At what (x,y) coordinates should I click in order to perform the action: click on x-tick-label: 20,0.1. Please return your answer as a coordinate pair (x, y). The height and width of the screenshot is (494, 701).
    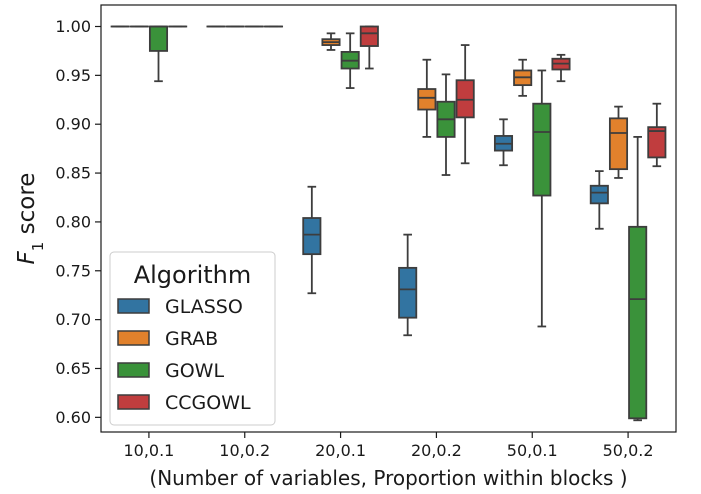
    Looking at the image, I should click on (340, 450).